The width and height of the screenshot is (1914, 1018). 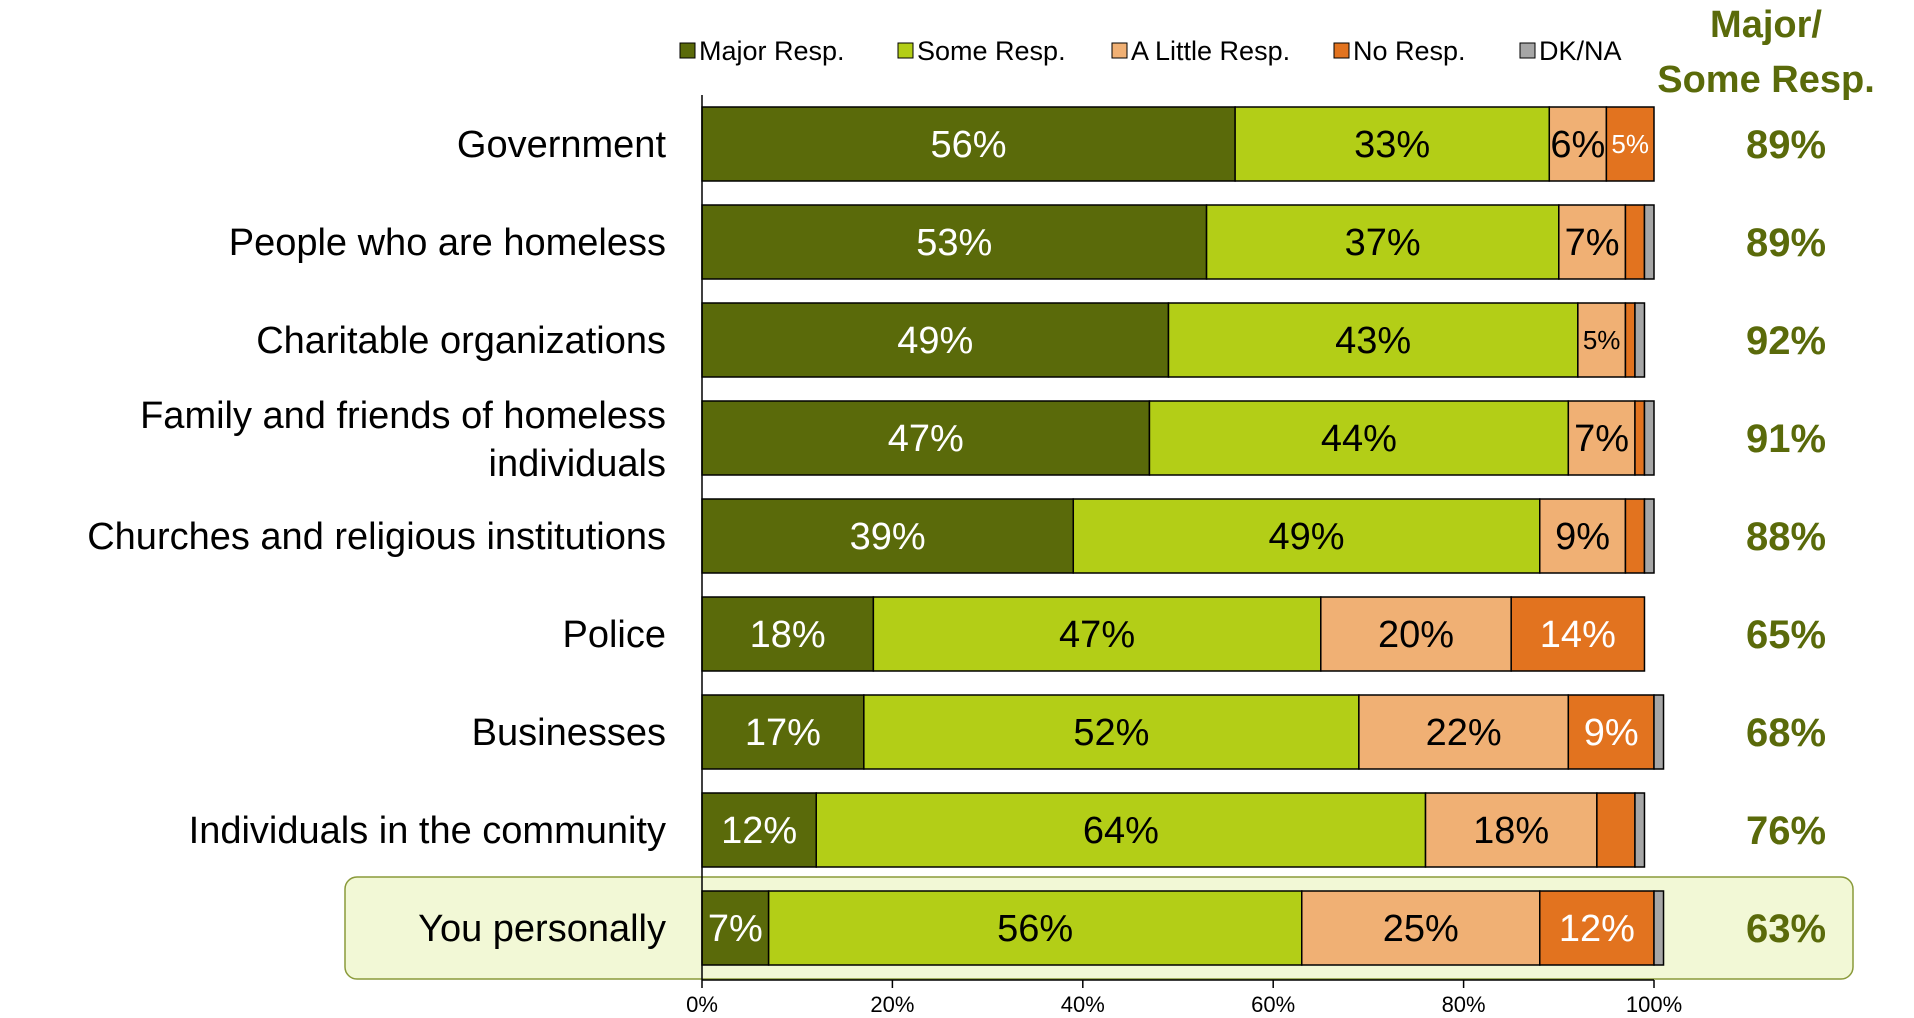 I want to click on category-label: Churches and religious institutions, so click(x=376, y=537).